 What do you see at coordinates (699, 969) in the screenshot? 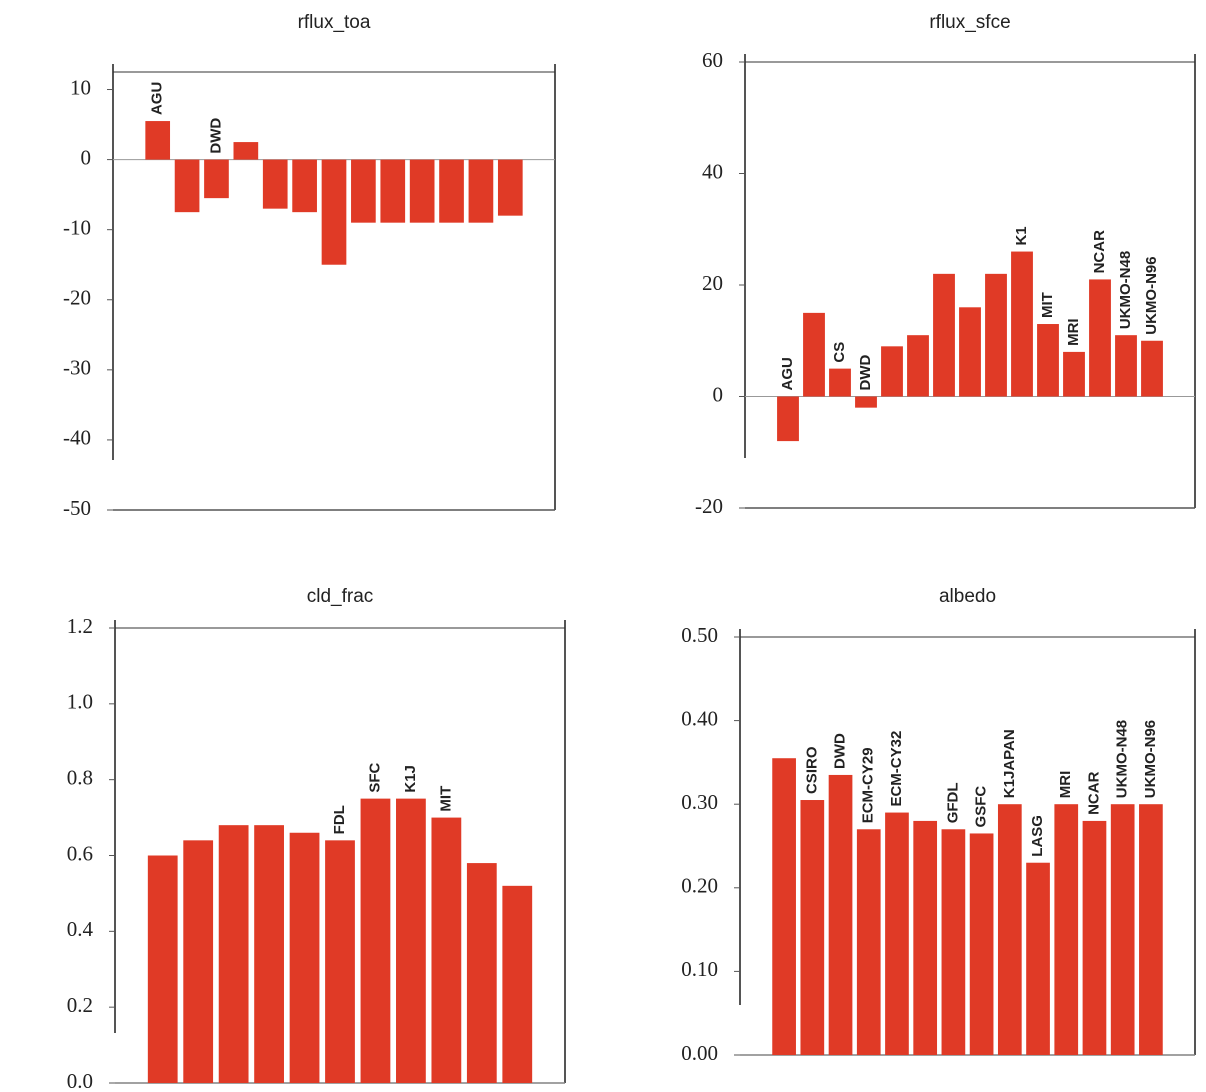
I see `y-tick-label: 0.10` at bounding box center [699, 969].